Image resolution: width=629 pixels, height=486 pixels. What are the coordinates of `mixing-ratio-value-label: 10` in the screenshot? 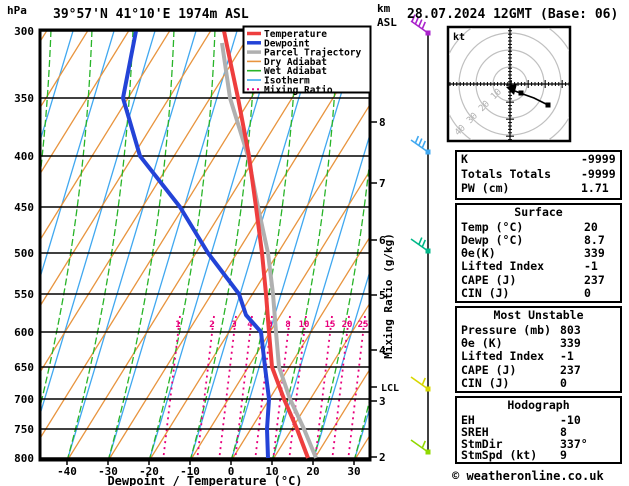 It's located at (304, 325).